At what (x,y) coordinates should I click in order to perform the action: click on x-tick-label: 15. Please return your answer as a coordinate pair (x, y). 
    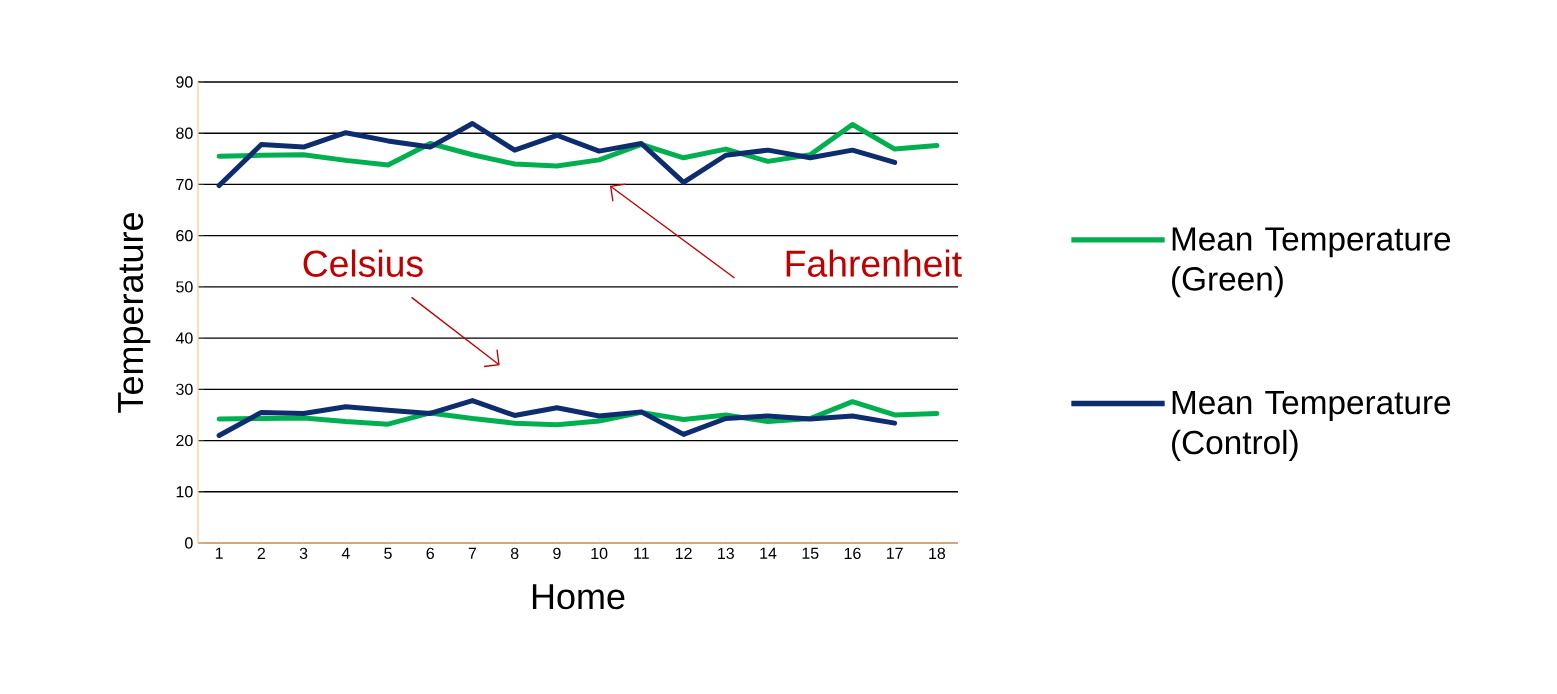
    Looking at the image, I should click on (810, 553).